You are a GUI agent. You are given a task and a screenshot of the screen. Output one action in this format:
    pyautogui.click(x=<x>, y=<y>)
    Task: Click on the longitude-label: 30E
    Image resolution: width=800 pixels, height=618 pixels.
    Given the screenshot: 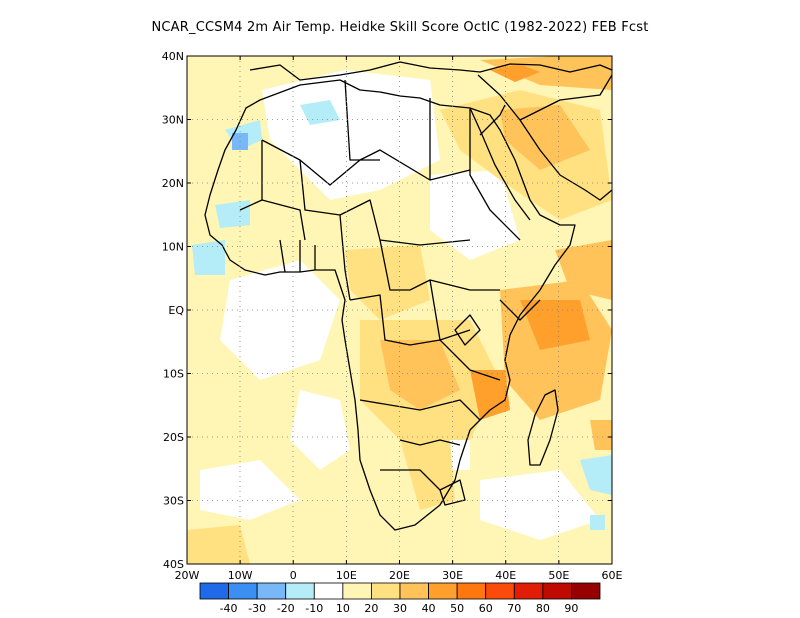 What is the action you would take?
    pyautogui.click(x=452, y=575)
    